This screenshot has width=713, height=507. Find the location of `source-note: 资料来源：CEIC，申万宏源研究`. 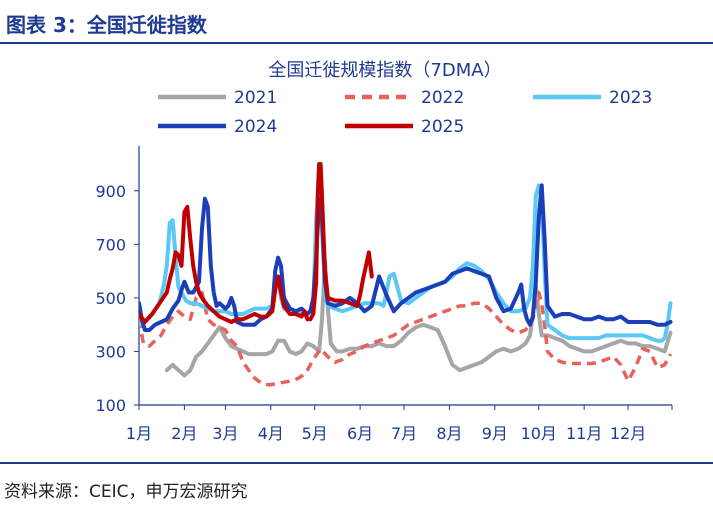

source-note: 资料来源：CEIC，申万宏源研究 is located at coordinates (126, 492).